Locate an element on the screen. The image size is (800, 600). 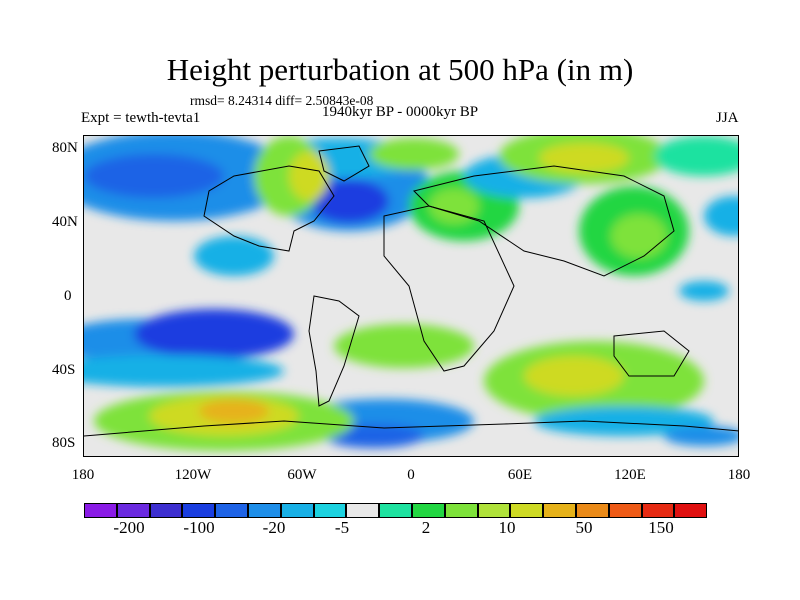
lat-label-80s: 80S is located at coordinates (64, 443).